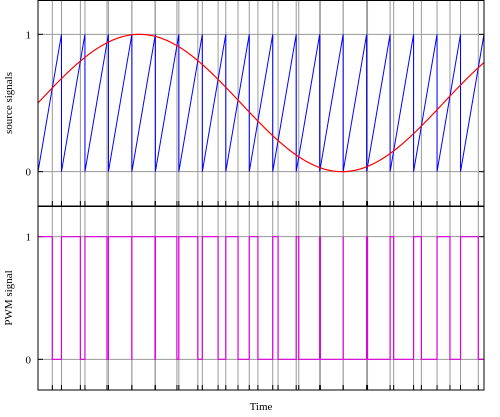 The image size is (500, 417). Describe the element at coordinates (9, 103) in the screenshot. I see `y-axis-label: source signals` at that location.